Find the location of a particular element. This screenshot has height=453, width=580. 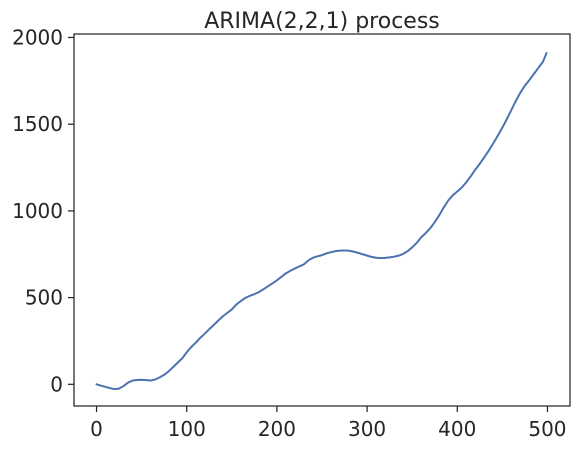

x-tick-label: 300 is located at coordinates (367, 429).